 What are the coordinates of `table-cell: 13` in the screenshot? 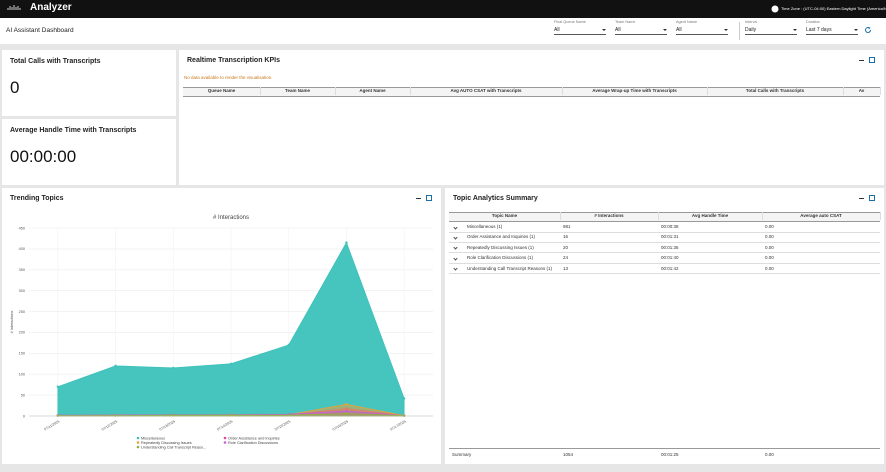 It's located at (566, 268).